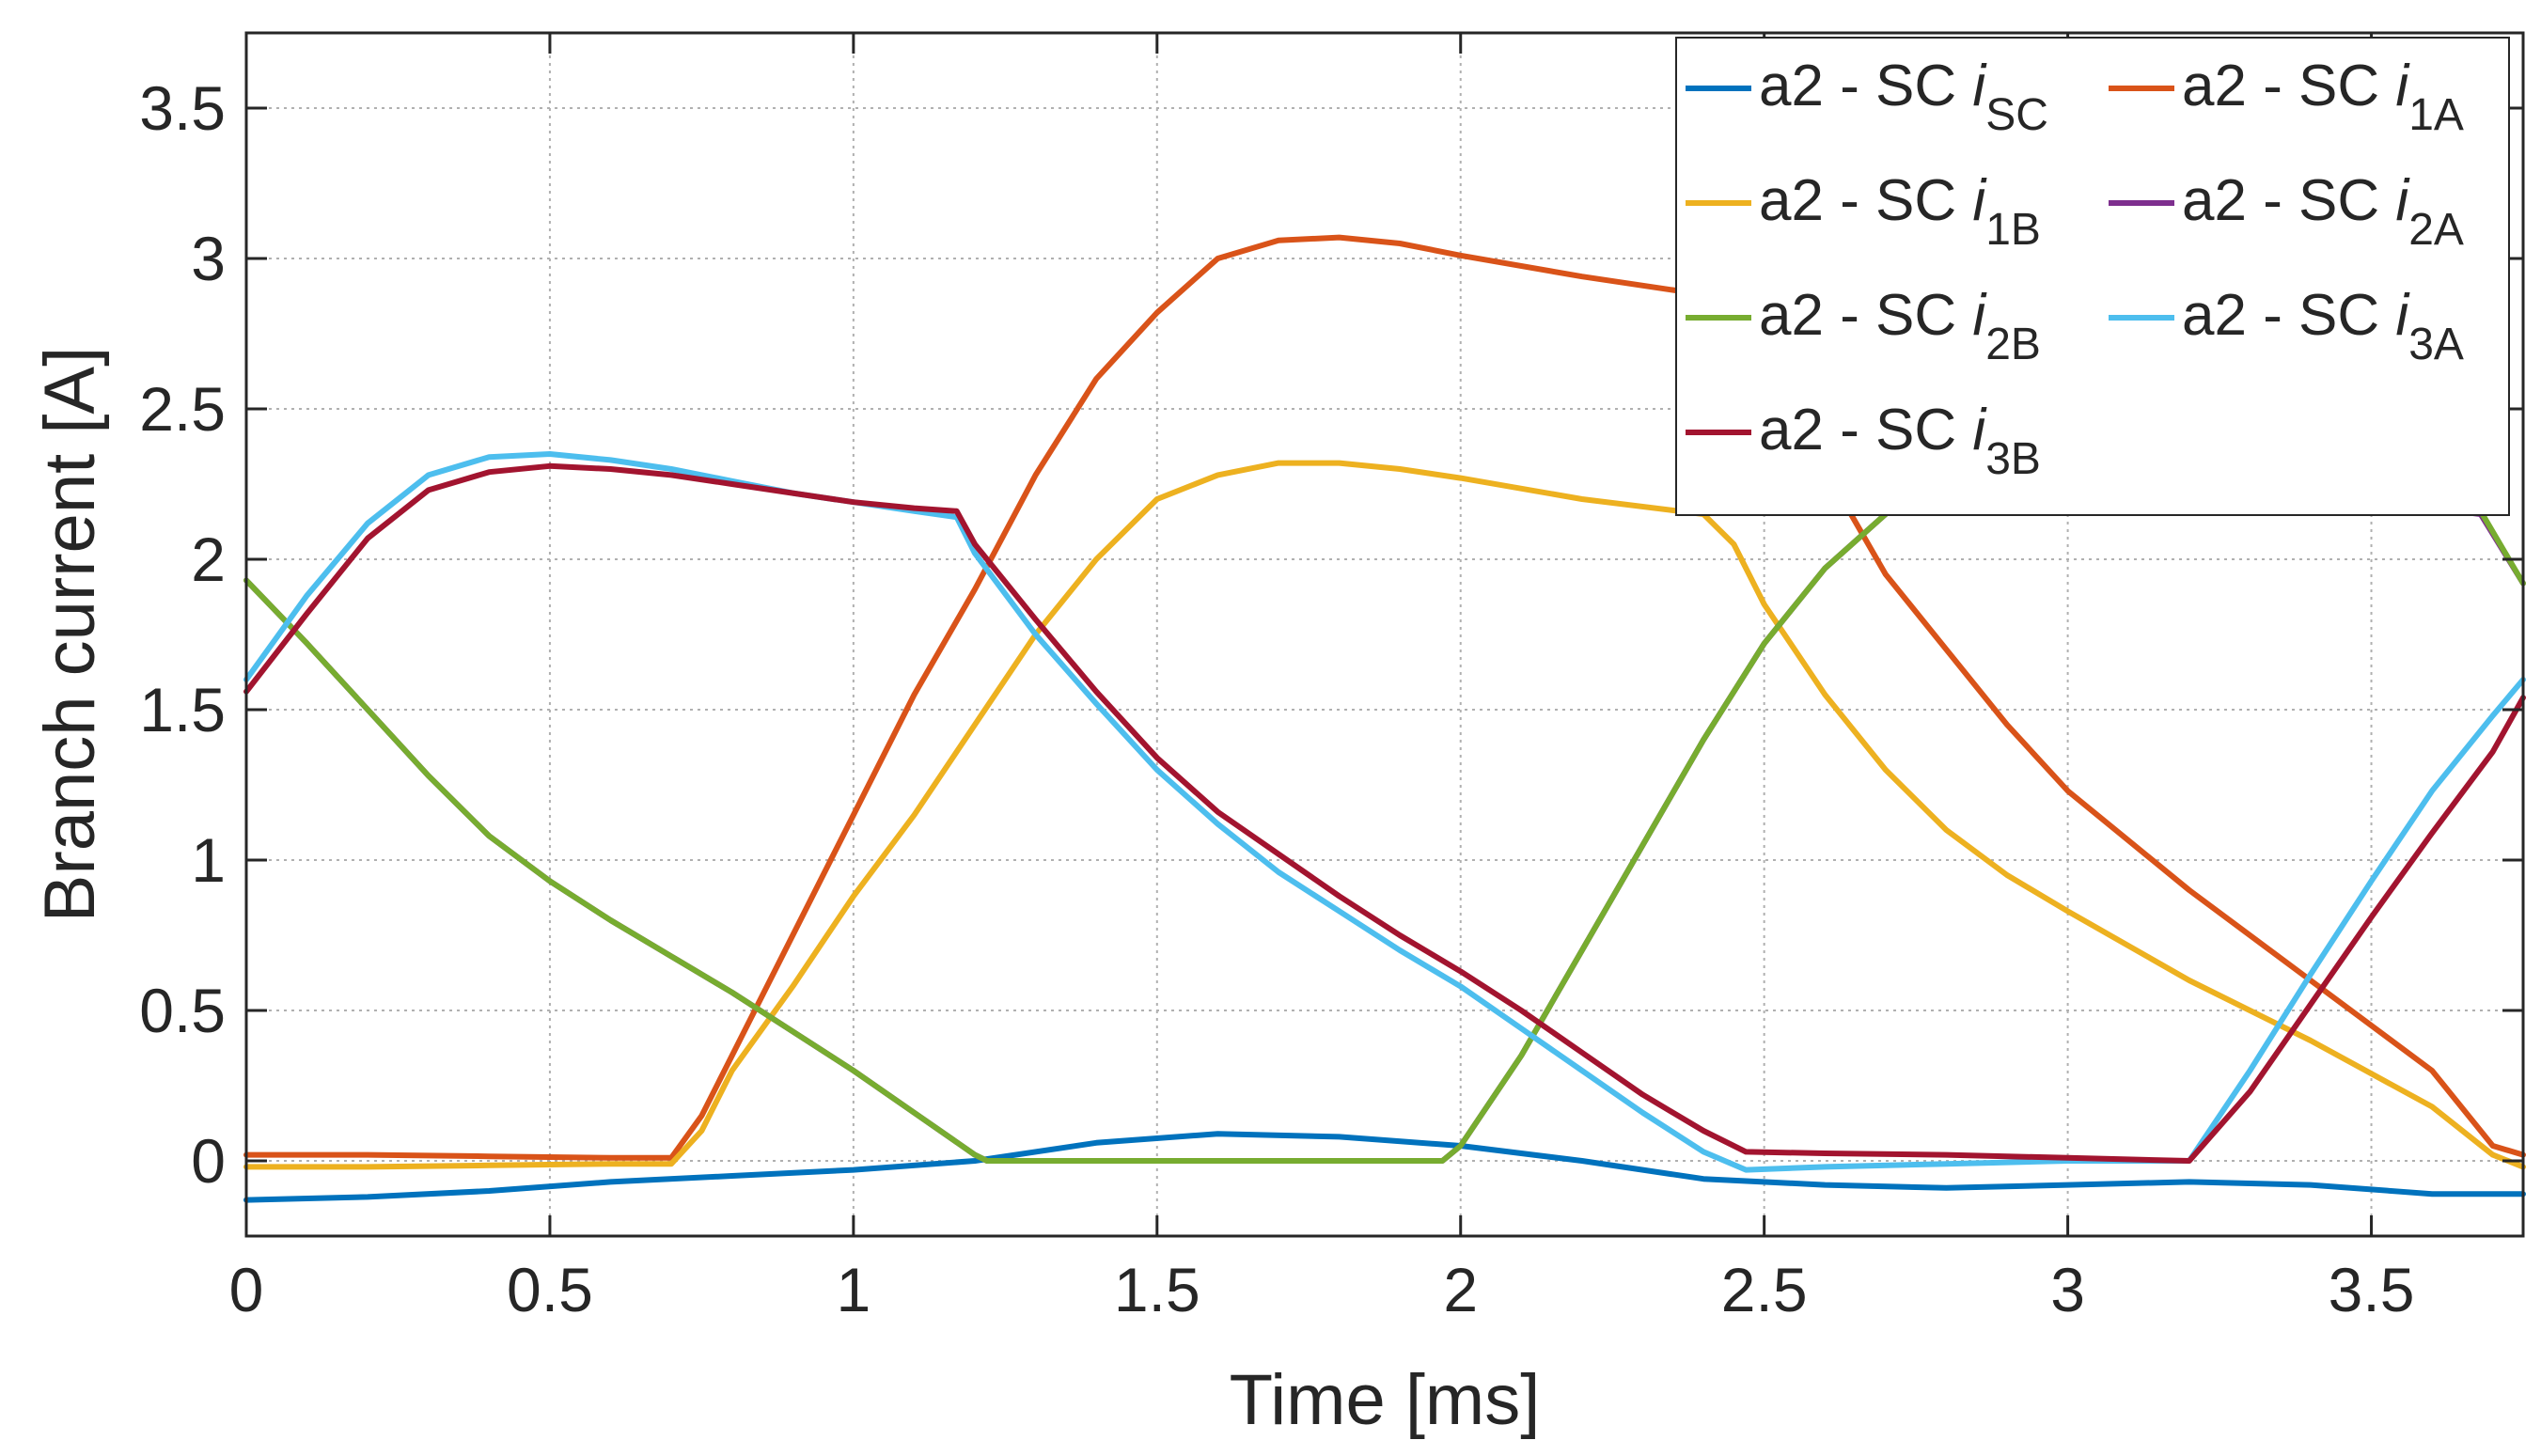 This screenshot has height=1456, width=2541. What do you see at coordinates (2013, 459) in the screenshot?
I see `legend-label-sub: 3B` at bounding box center [2013, 459].